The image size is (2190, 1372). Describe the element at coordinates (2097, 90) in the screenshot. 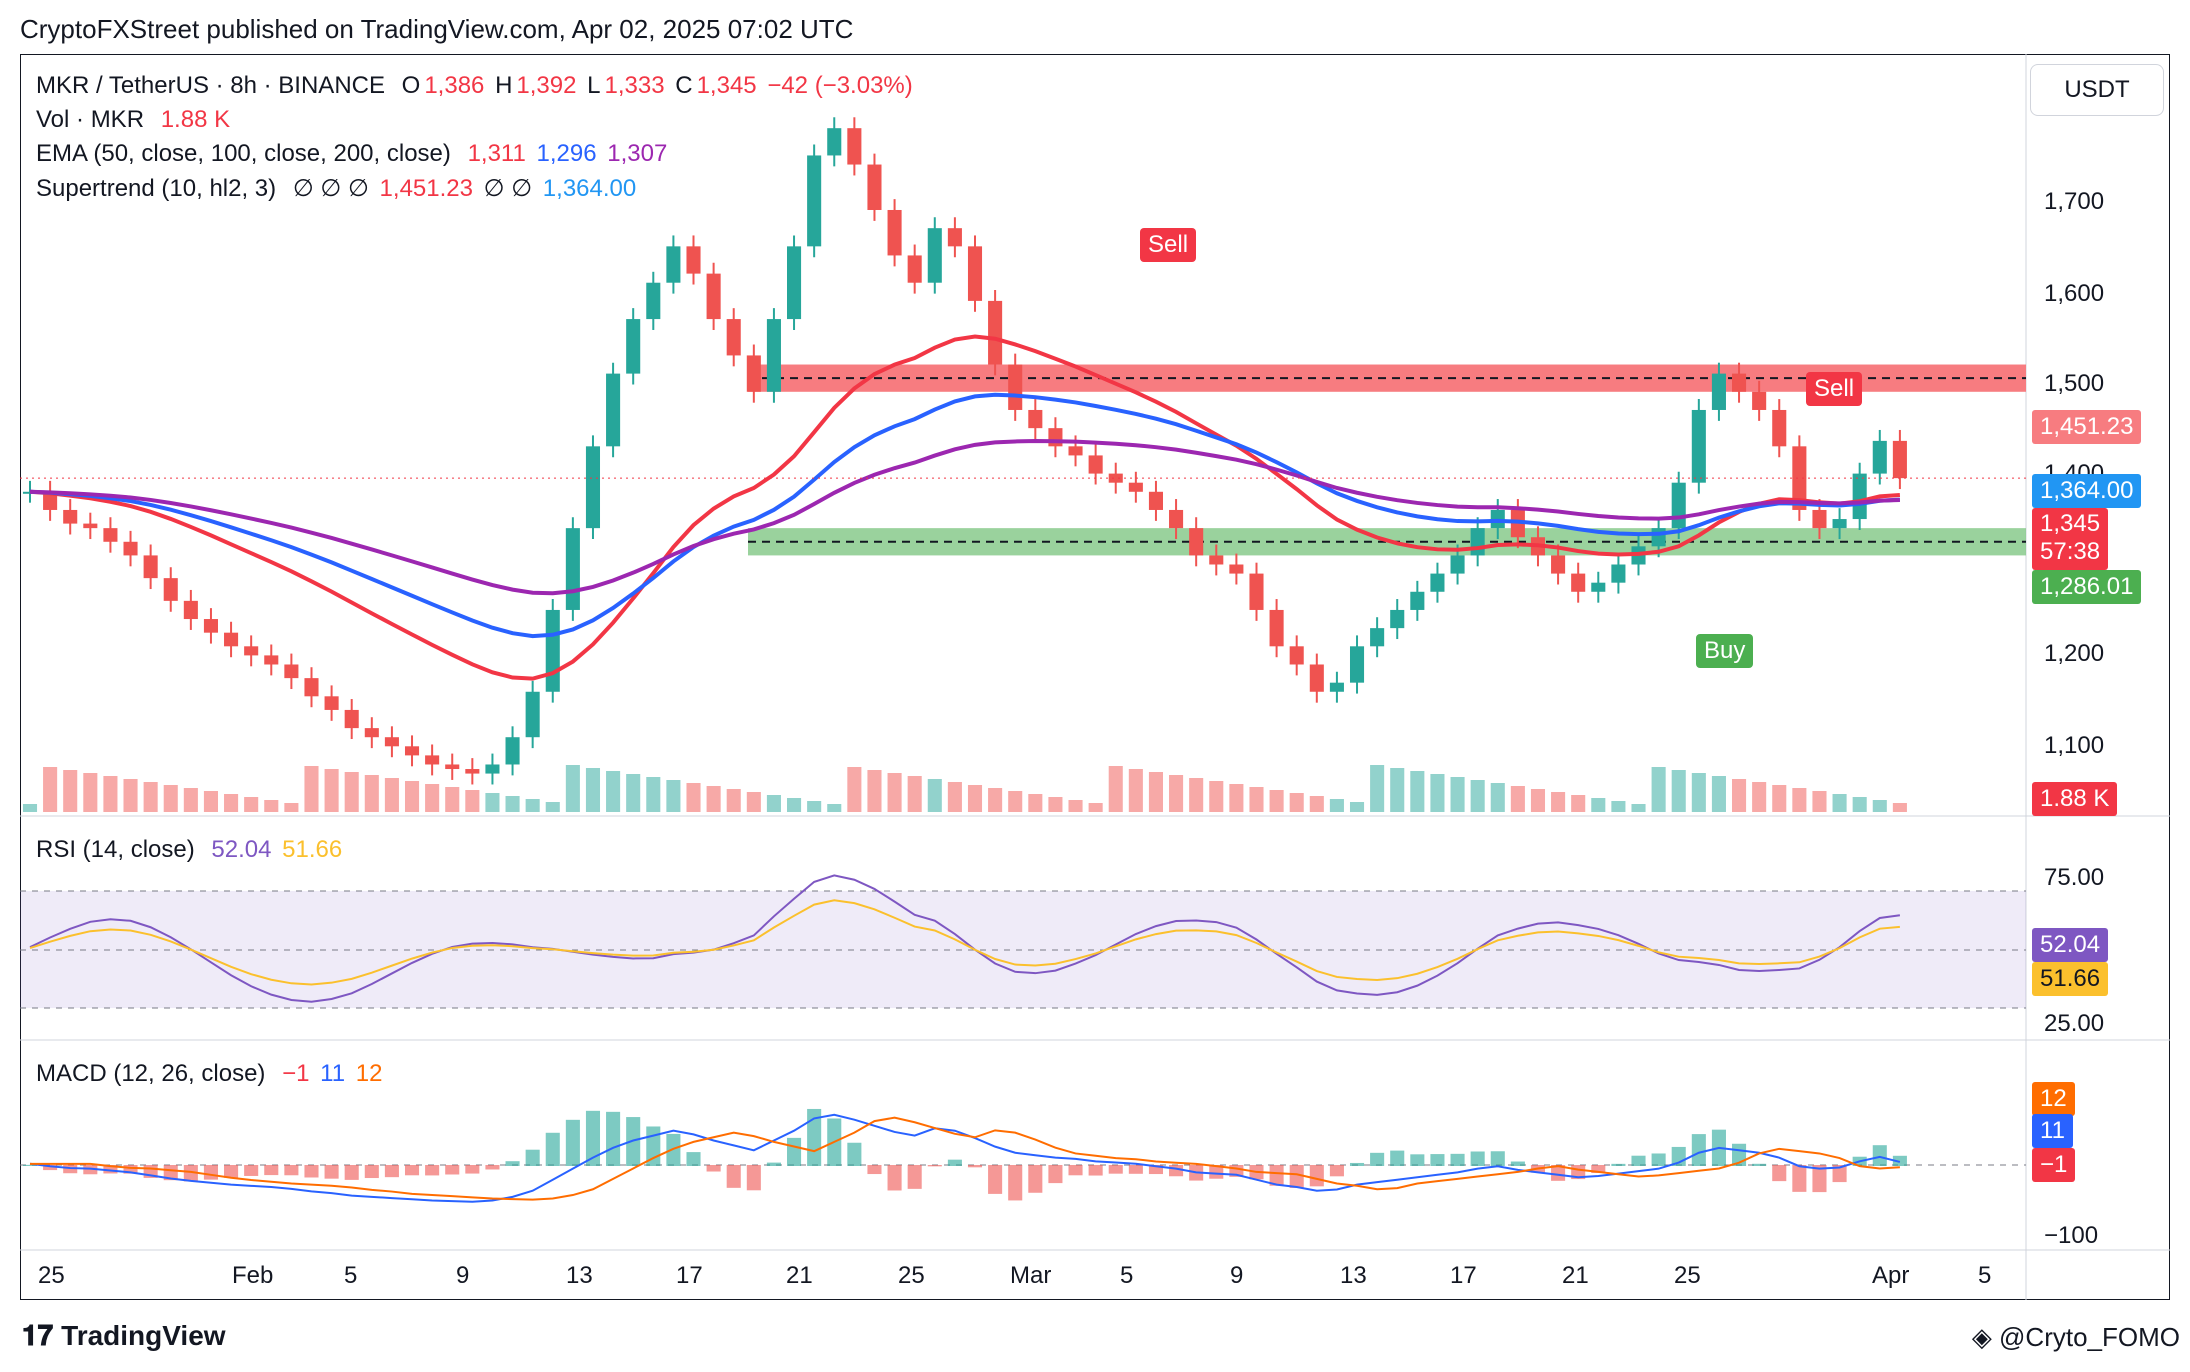

I see `currency-selector: USDT` at that location.